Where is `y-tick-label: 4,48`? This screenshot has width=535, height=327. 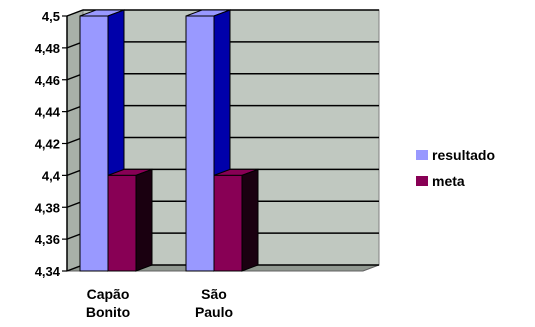
y-tick-label: 4,48 is located at coordinates (47, 48).